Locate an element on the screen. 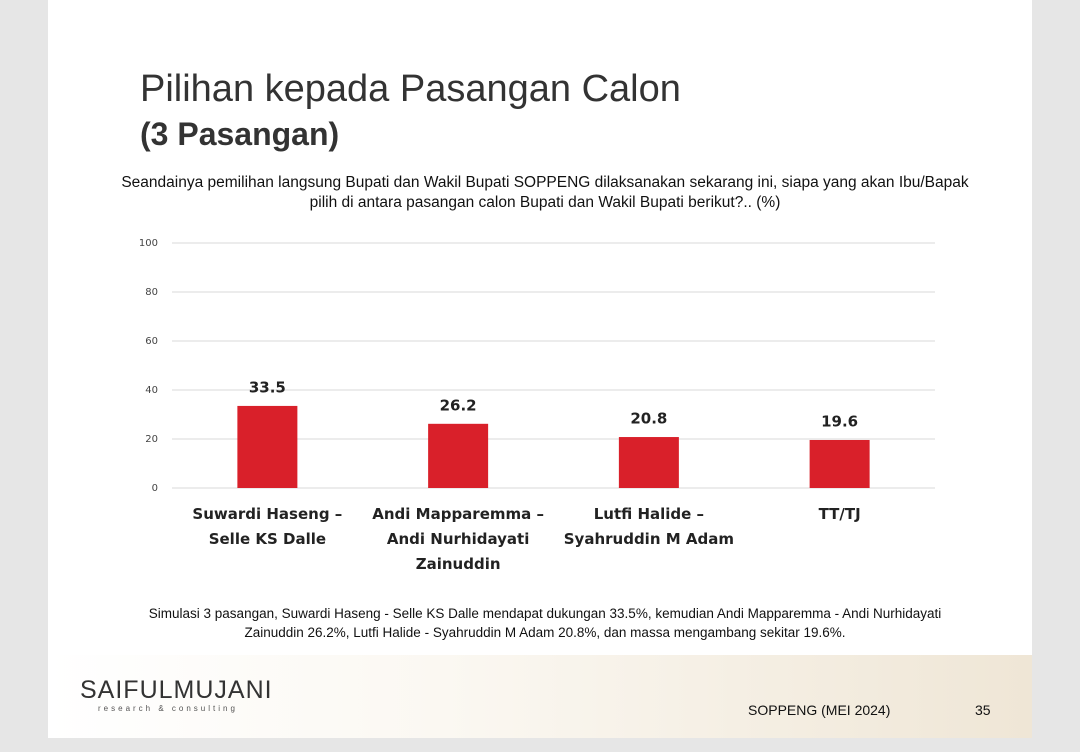  x-tick-label: TT/TJ is located at coordinates (839, 514).